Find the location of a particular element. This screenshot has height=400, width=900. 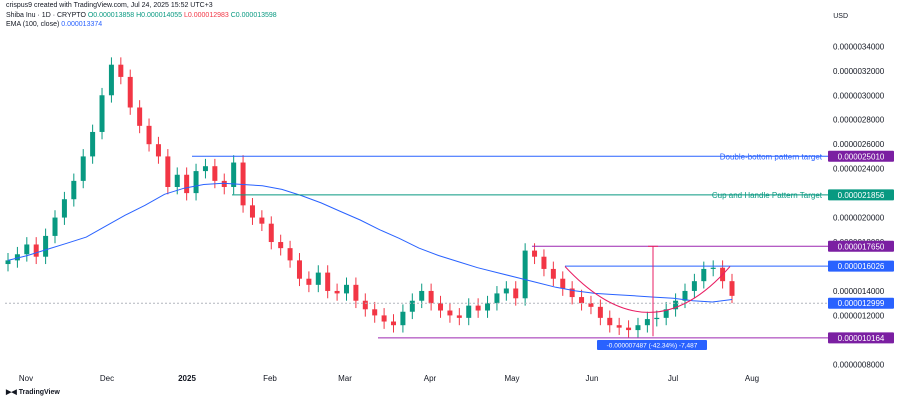

price-label: 0.000016026 is located at coordinates (861, 266).